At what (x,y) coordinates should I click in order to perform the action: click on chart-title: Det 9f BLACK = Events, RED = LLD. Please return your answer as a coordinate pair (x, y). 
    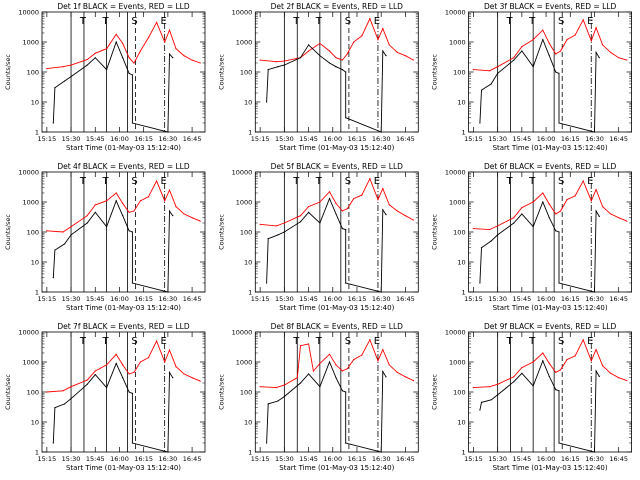
    Looking at the image, I should click on (550, 326).